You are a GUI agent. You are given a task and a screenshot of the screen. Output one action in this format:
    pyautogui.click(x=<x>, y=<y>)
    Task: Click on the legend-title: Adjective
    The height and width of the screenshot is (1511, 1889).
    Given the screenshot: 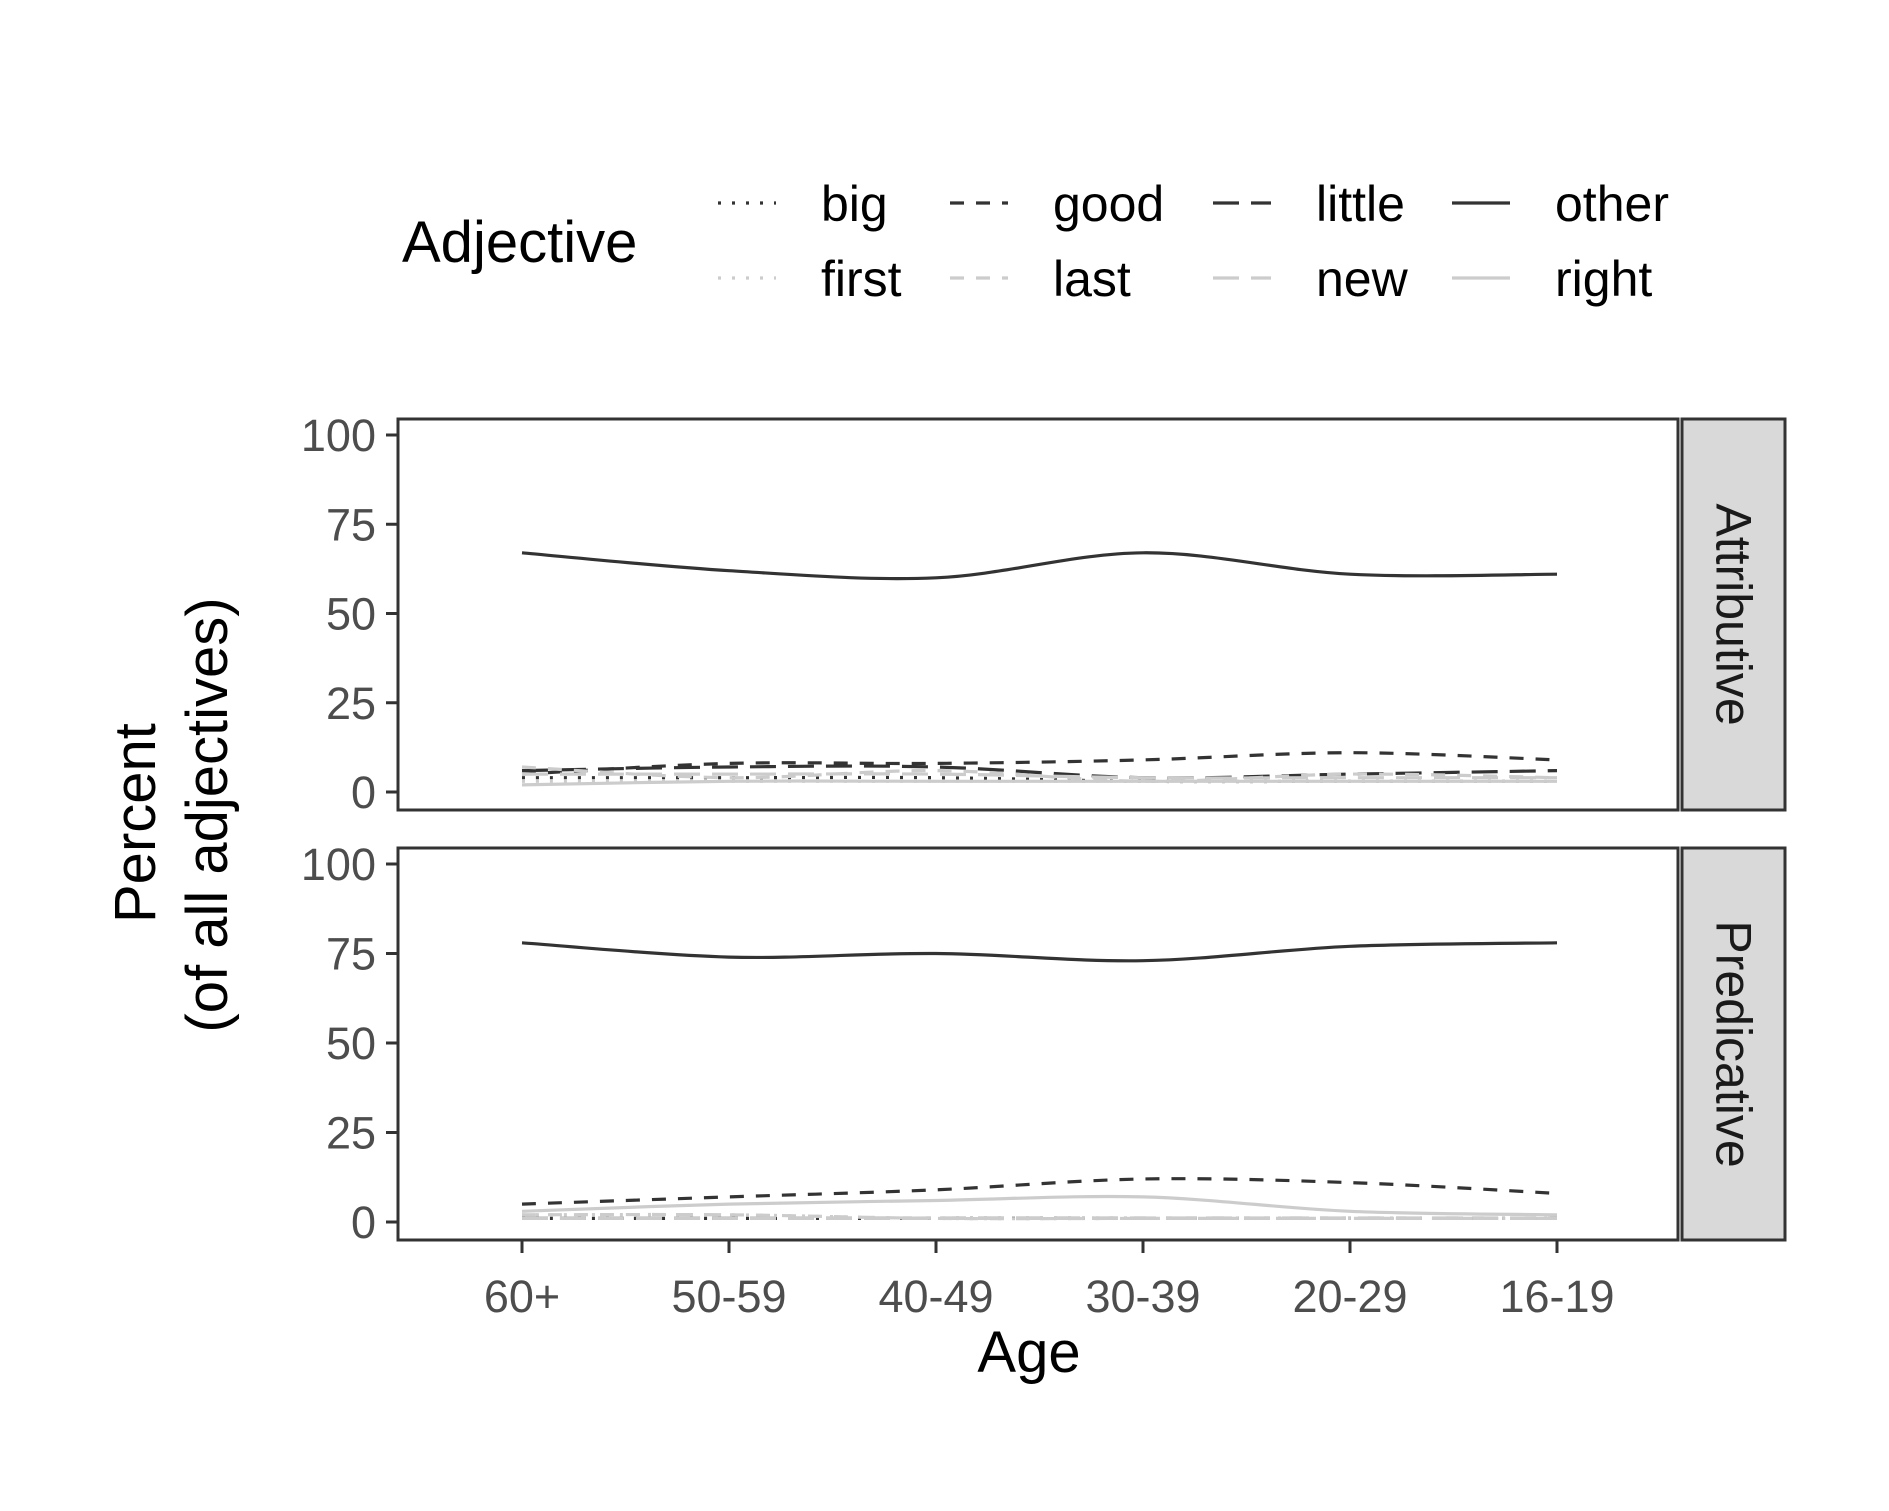 What is the action you would take?
    pyautogui.click(x=519, y=242)
    